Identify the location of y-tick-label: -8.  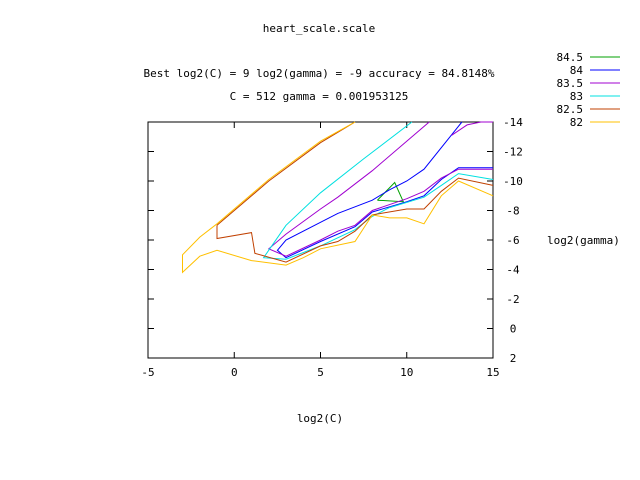
(512, 211).